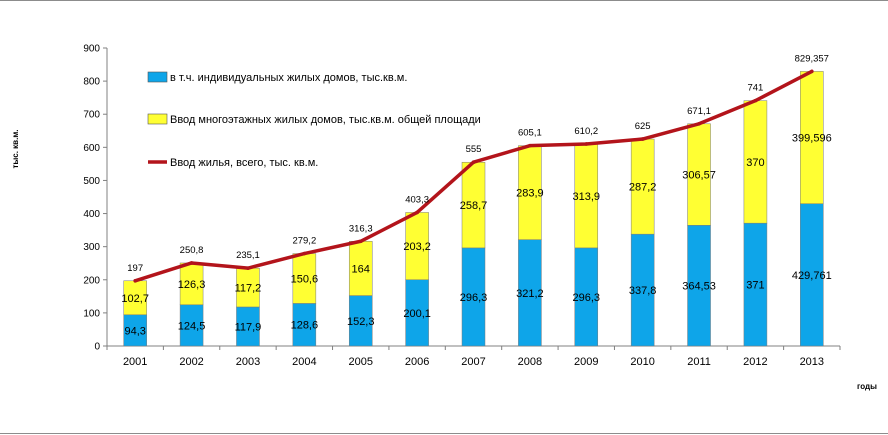 The image size is (888, 435). What do you see at coordinates (157, 77) in the screenshot?
I see `legend-swatch-individual` at bounding box center [157, 77].